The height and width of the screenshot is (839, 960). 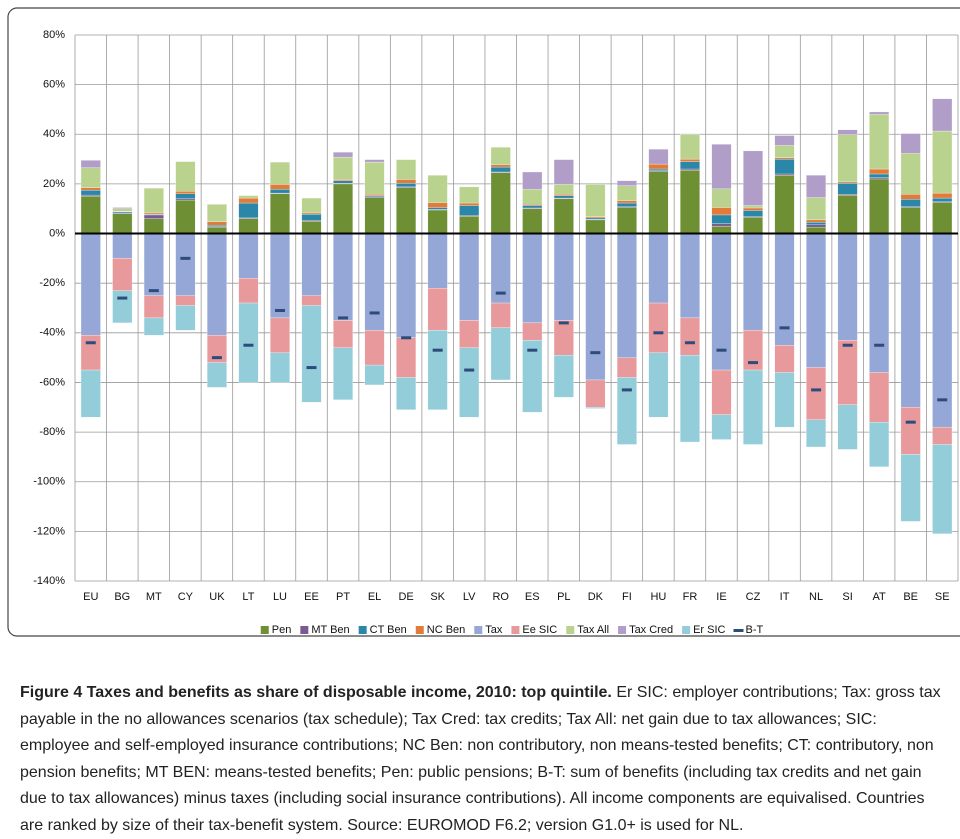 What do you see at coordinates (122, 597) in the screenshot?
I see `x-tick-label: BG` at bounding box center [122, 597].